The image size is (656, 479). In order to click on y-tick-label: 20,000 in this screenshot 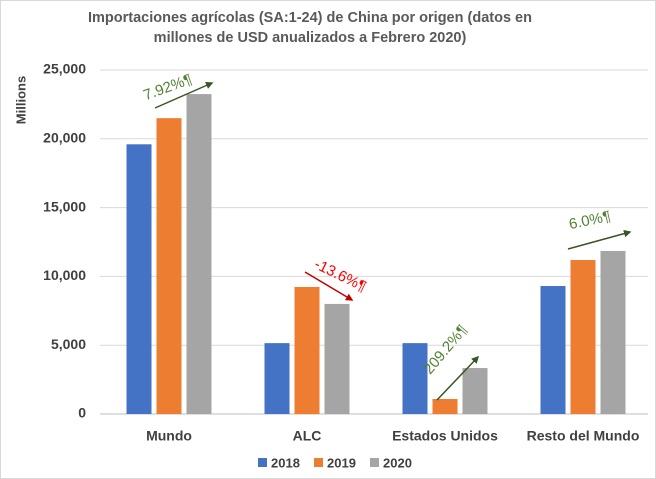, I will do `click(64, 138)`.